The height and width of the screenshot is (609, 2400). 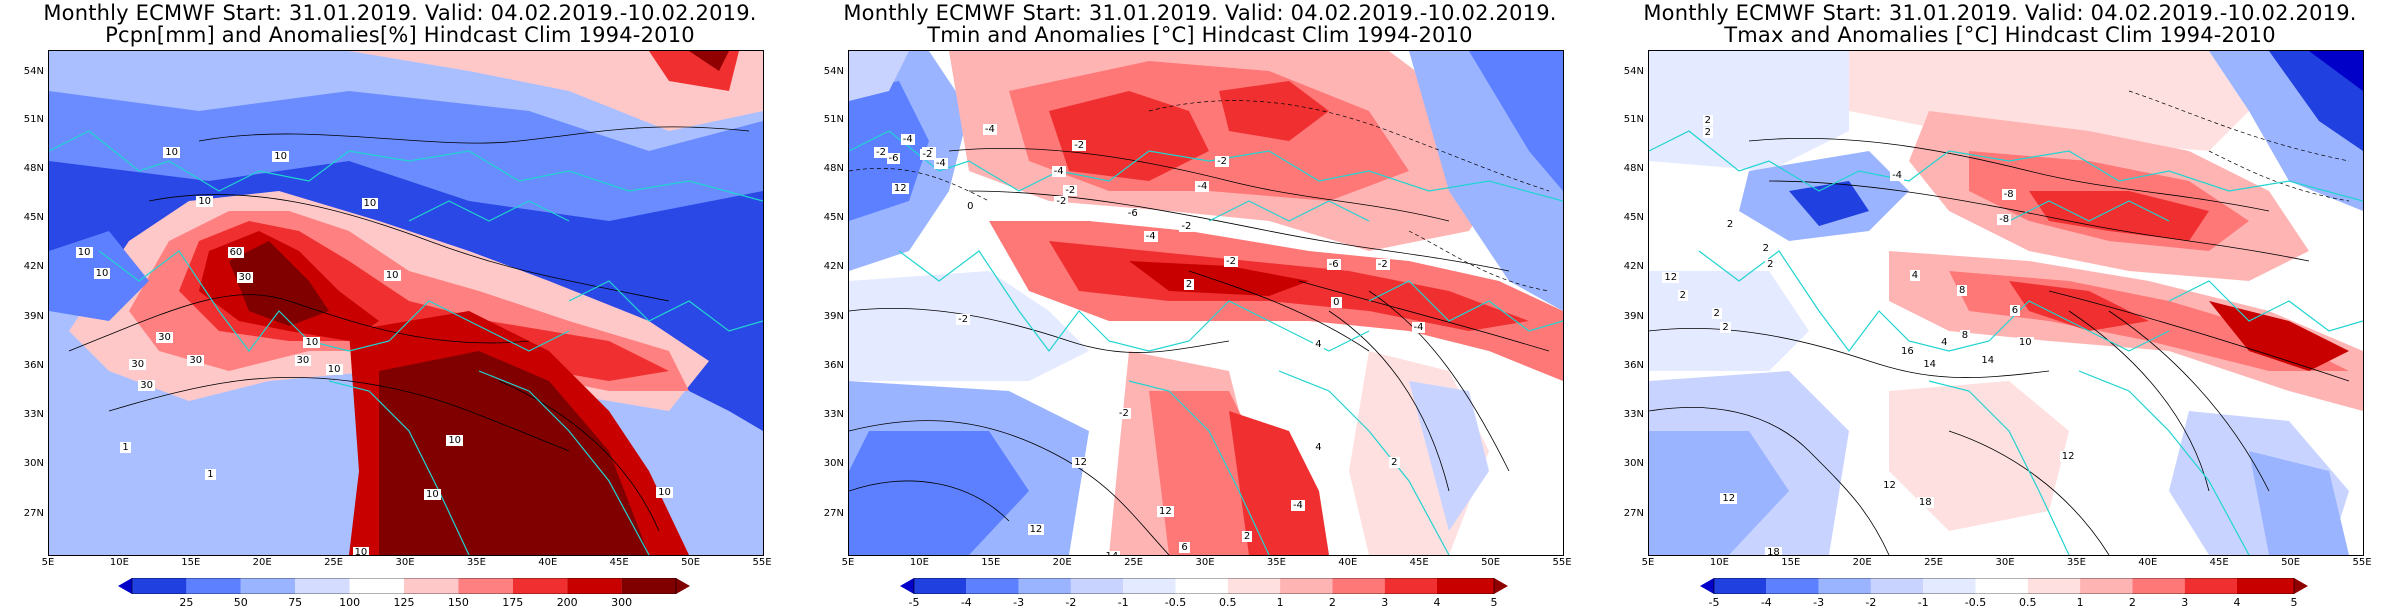 What do you see at coordinates (2004, 586) in the screenshot?
I see `tmax-colorbar` at bounding box center [2004, 586].